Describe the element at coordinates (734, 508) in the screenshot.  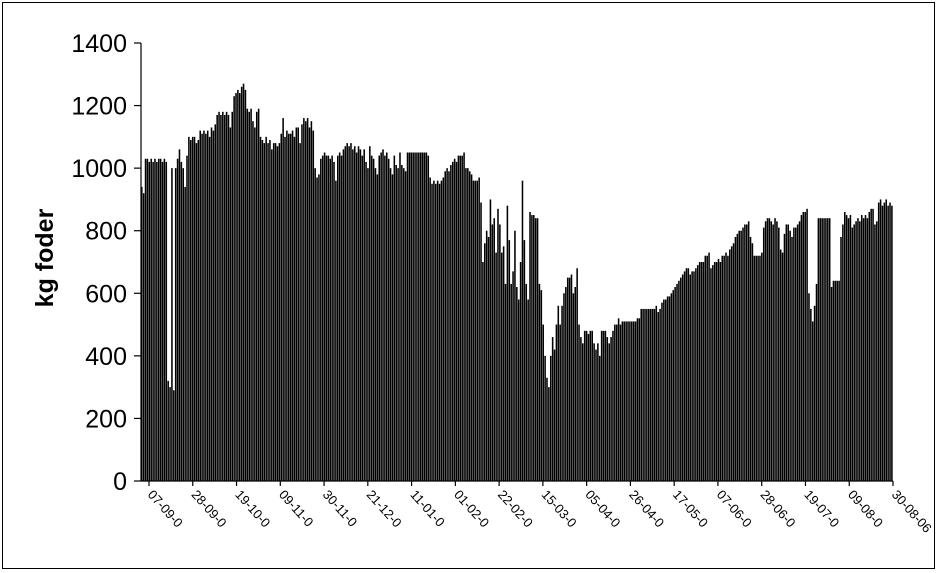
I see `x-tick-label: 07-06-0` at that location.